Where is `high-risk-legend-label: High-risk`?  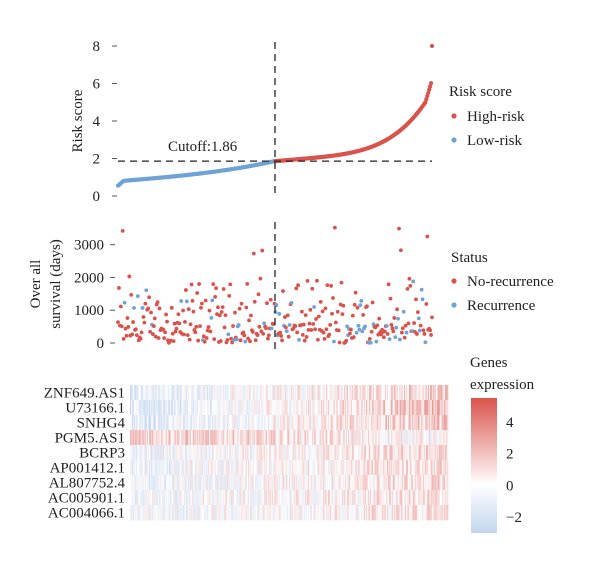
high-risk-legend-label: High-risk is located at coordinates (496, 117).